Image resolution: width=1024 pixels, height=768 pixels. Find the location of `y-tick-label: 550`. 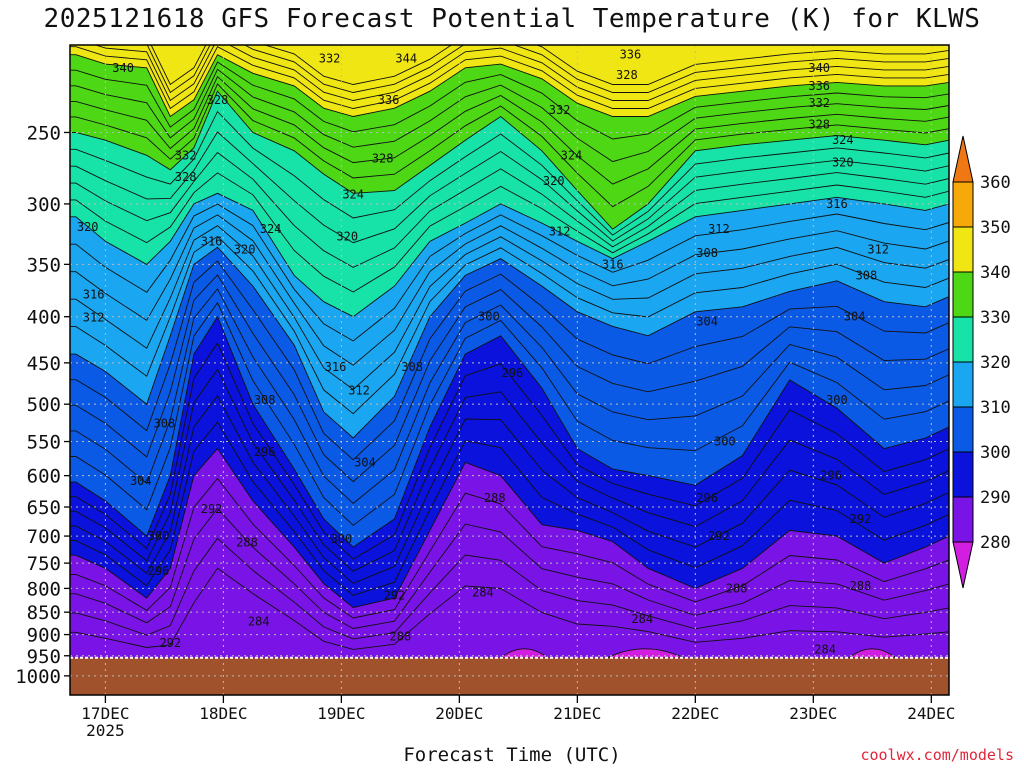

y-tick-label: 550 is located at coordinates (44, 443).